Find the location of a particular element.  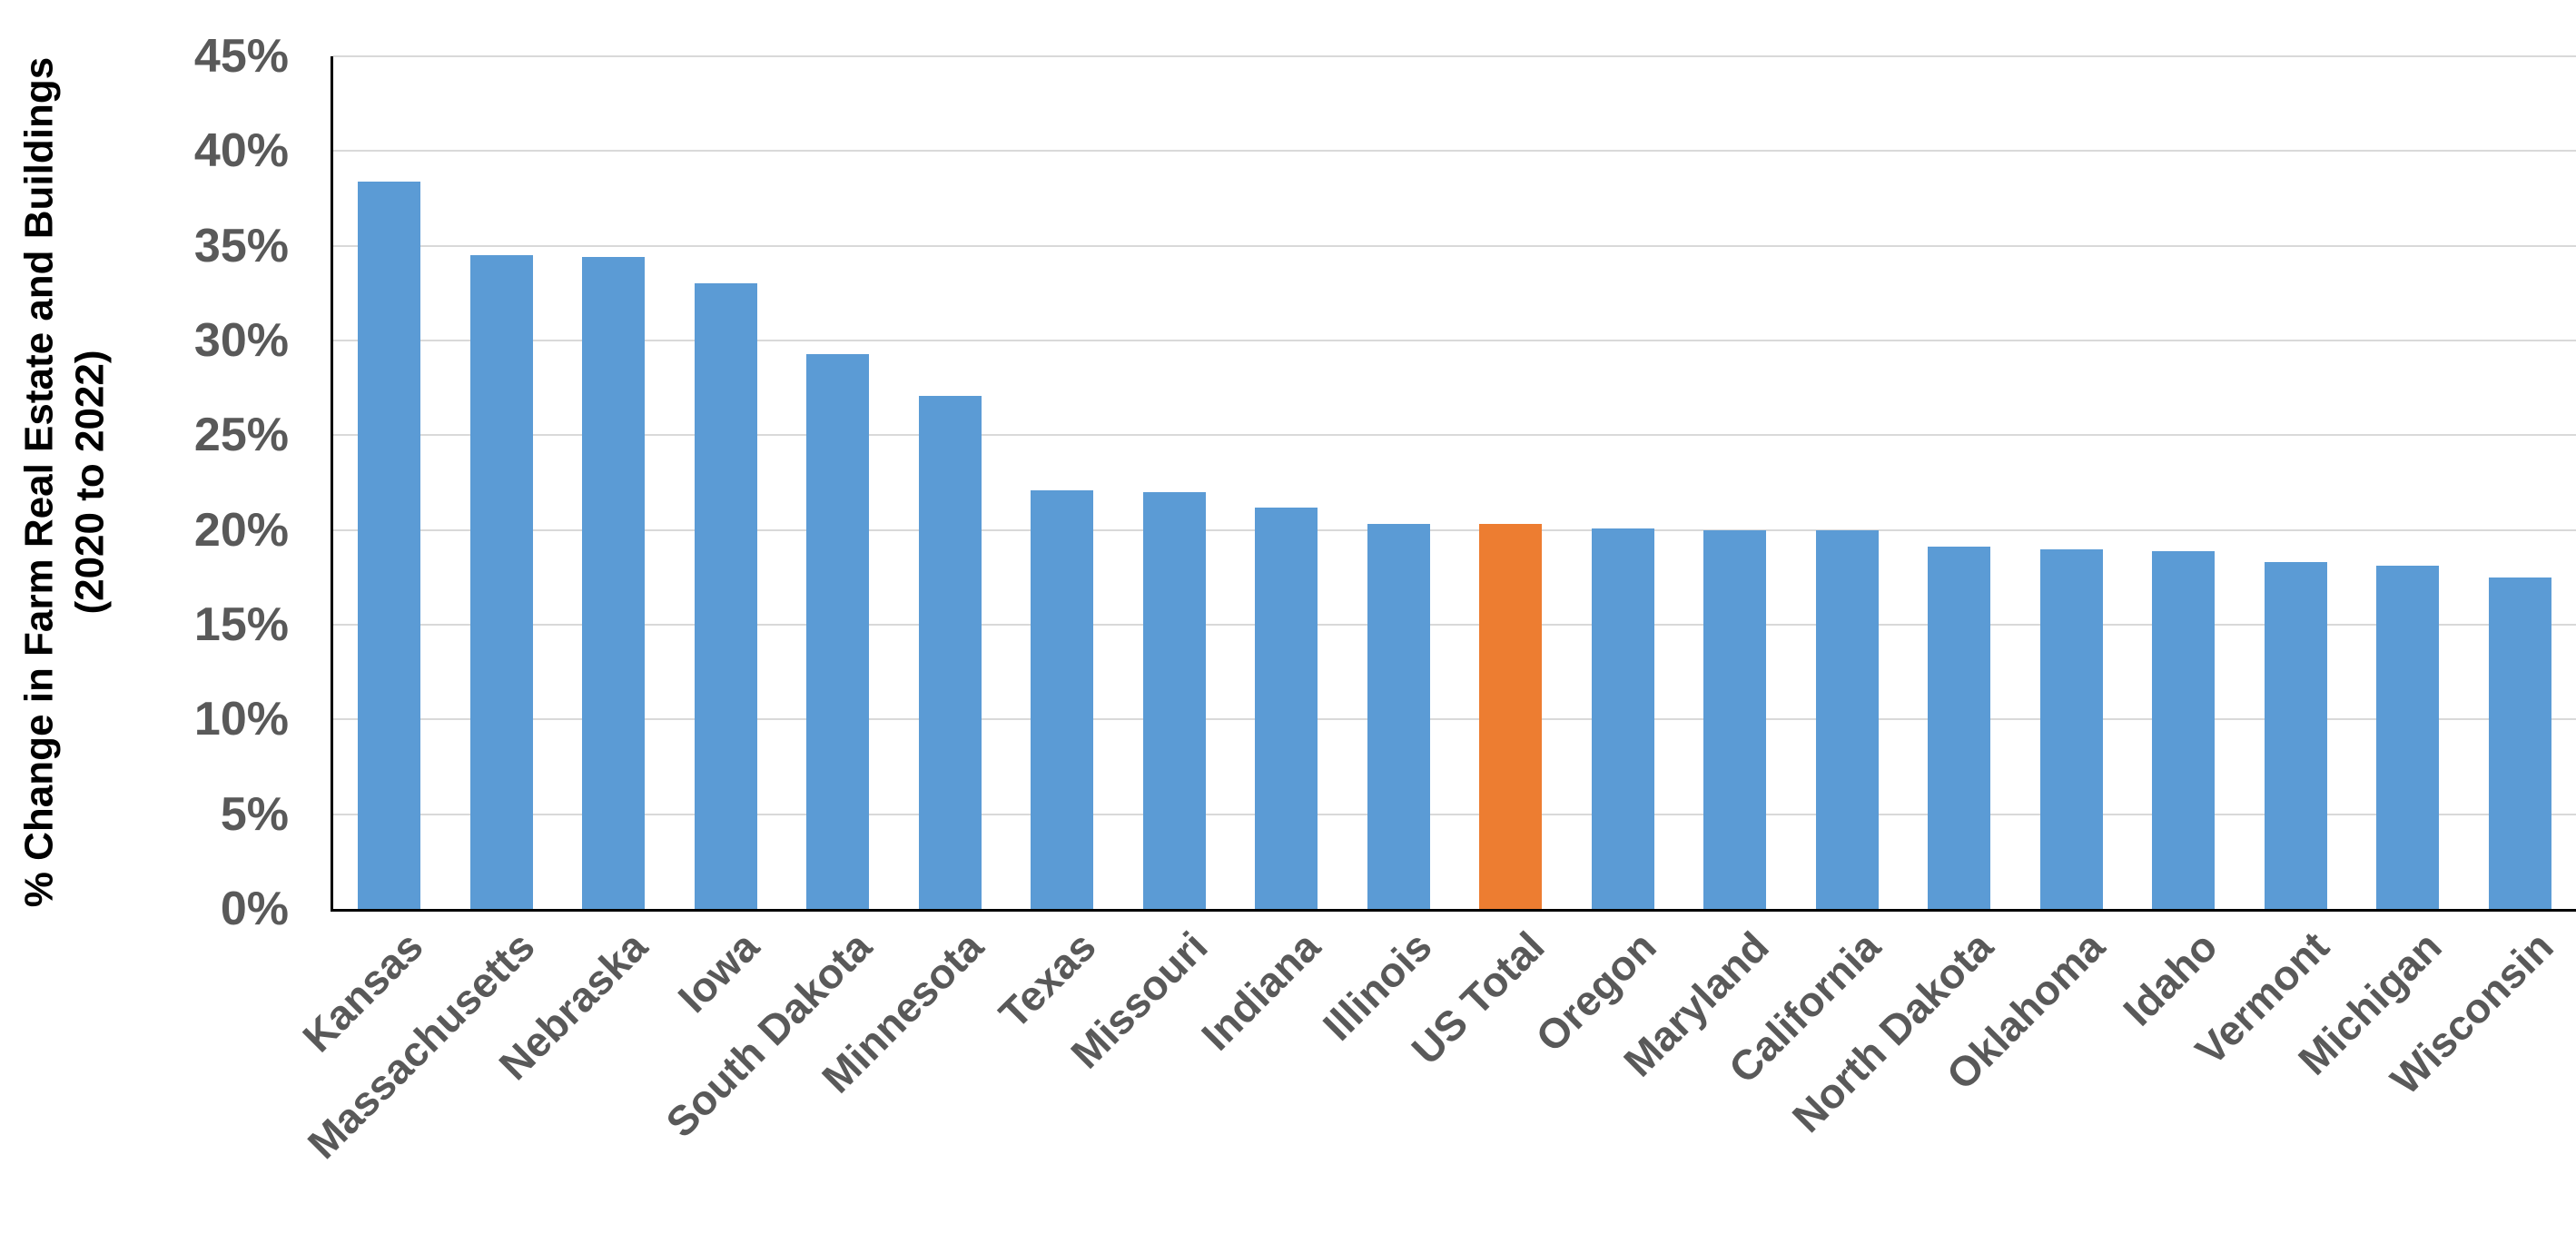

bar-texas is located at coordinates (1062, 699).